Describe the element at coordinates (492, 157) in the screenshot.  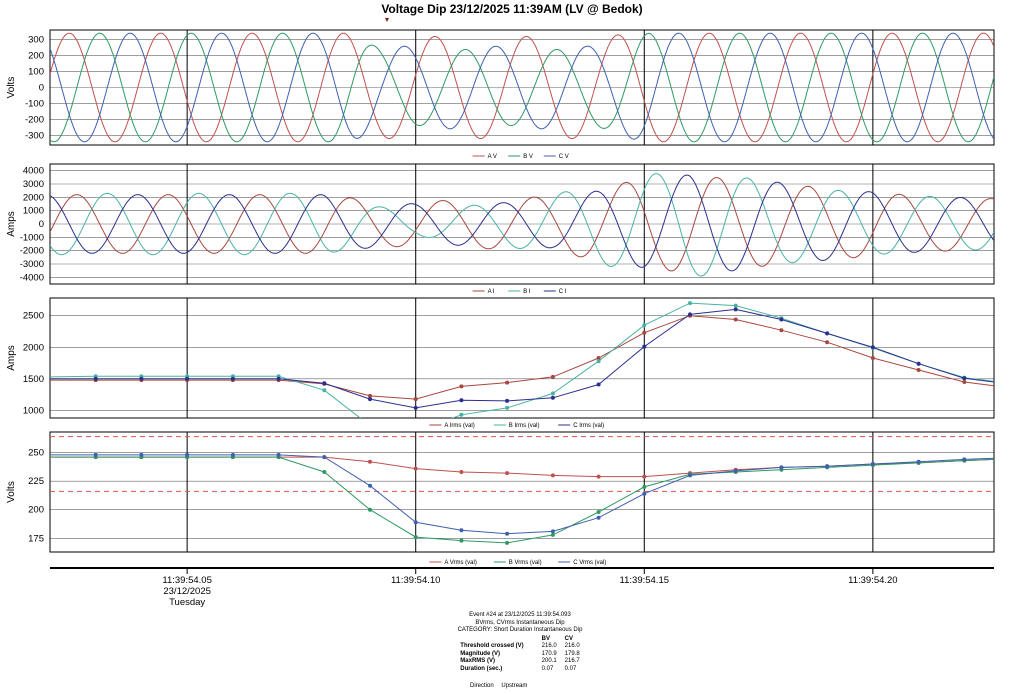
I see `legend-entry: A V` at that location.